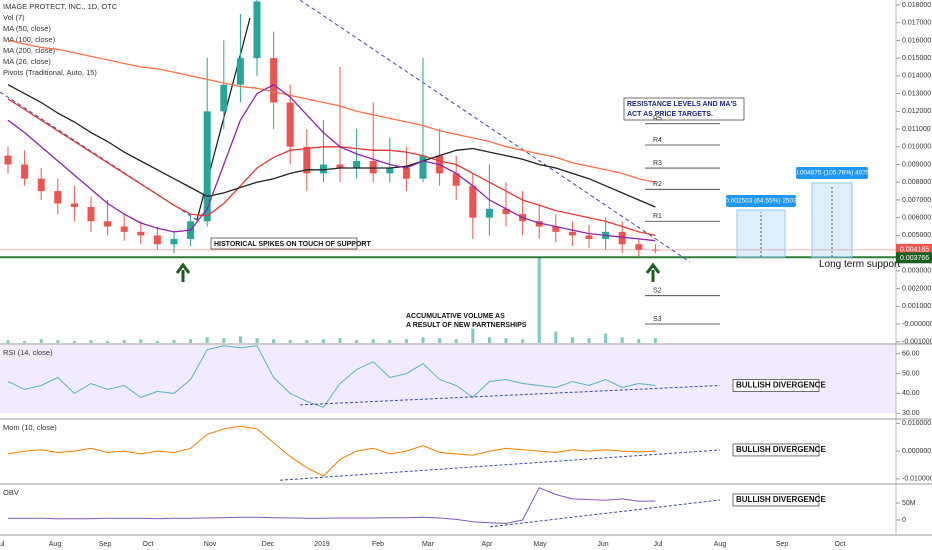 Image resolution: width=932 pixels, height=550 pixels. What do you see at coordinates (27, 61) in the screenshot?
I see `legend-entry: MA (26, close)` at bounding box center [27, 61].